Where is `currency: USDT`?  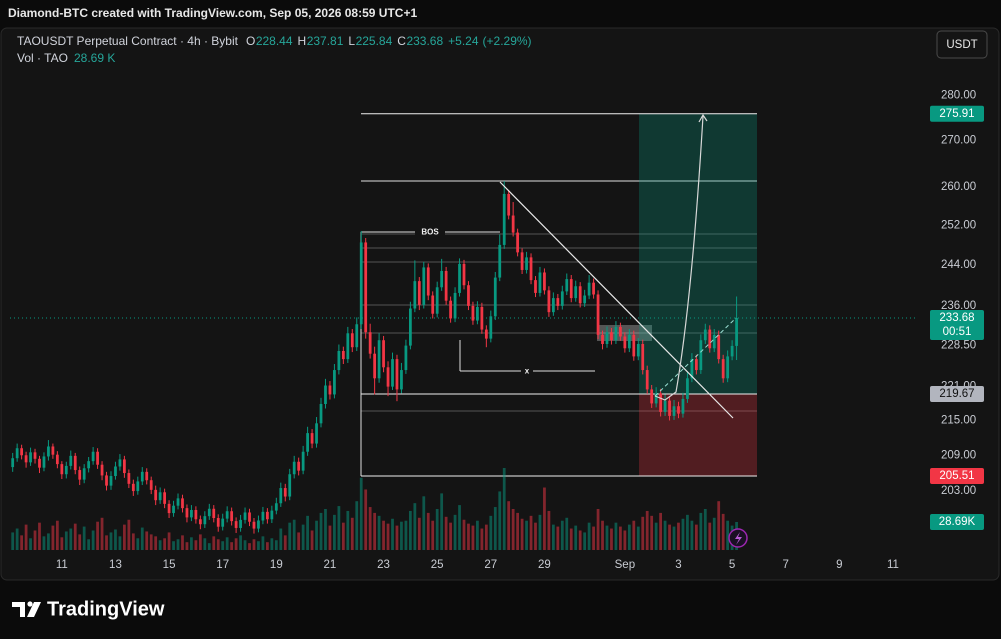
currency: USDT is located at coordinates (961, 45).